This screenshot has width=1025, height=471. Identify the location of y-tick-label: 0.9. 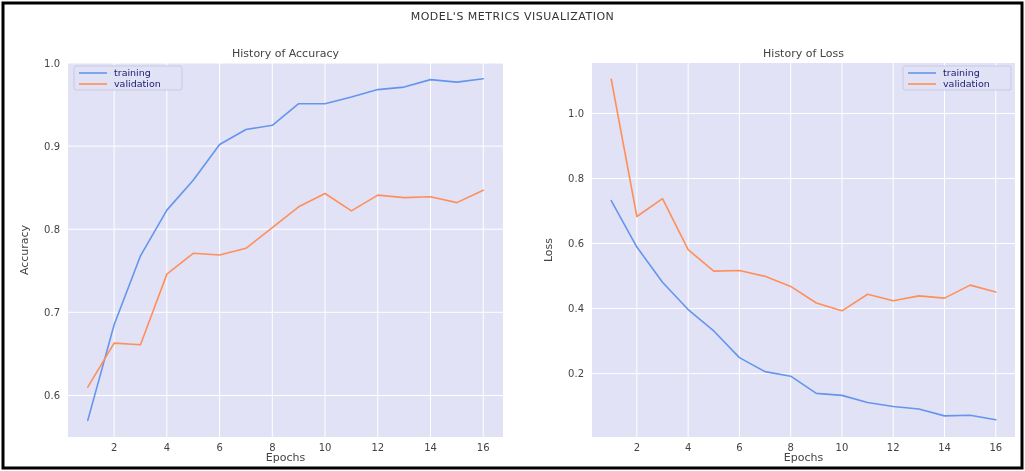
(52, 146).